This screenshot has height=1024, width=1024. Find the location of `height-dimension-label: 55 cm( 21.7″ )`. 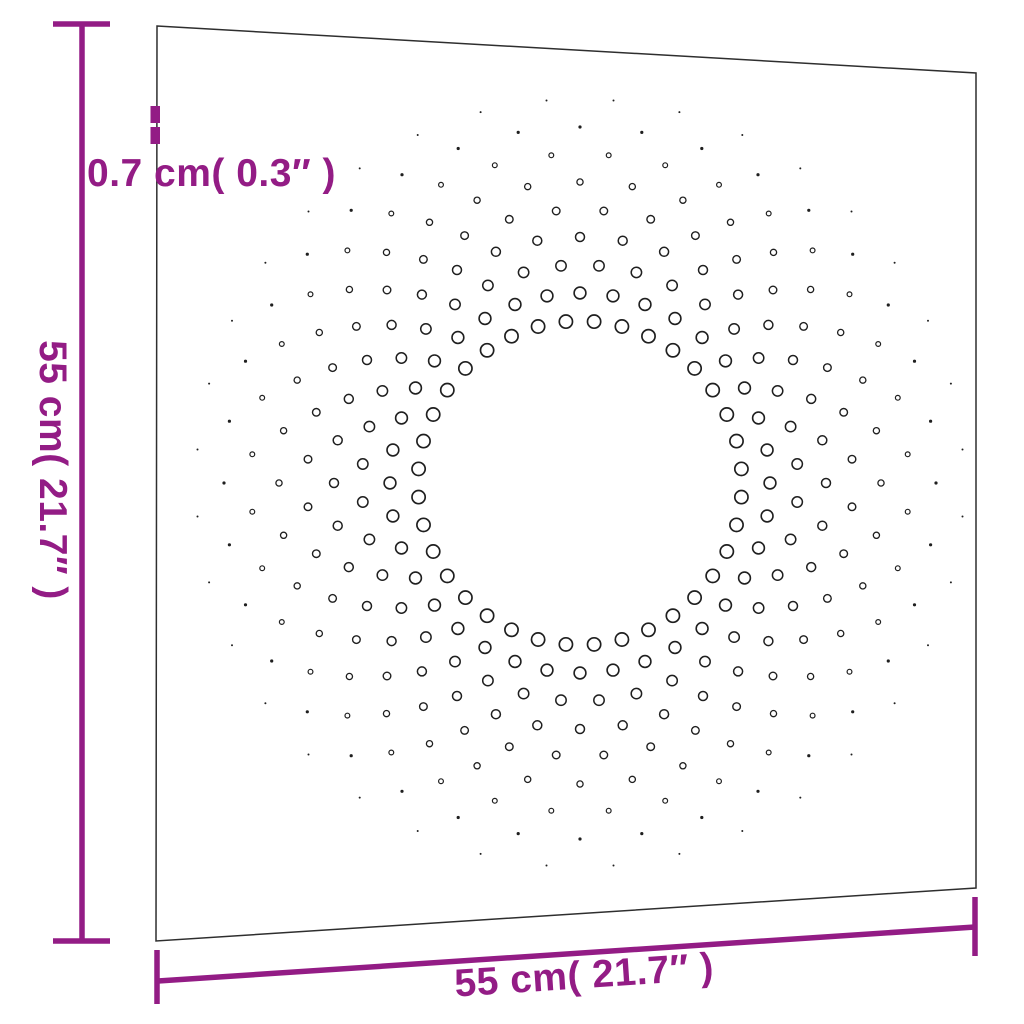

height-dimension-label: 55 cm( 21.7″ ) is located at coordinates (52, 470).